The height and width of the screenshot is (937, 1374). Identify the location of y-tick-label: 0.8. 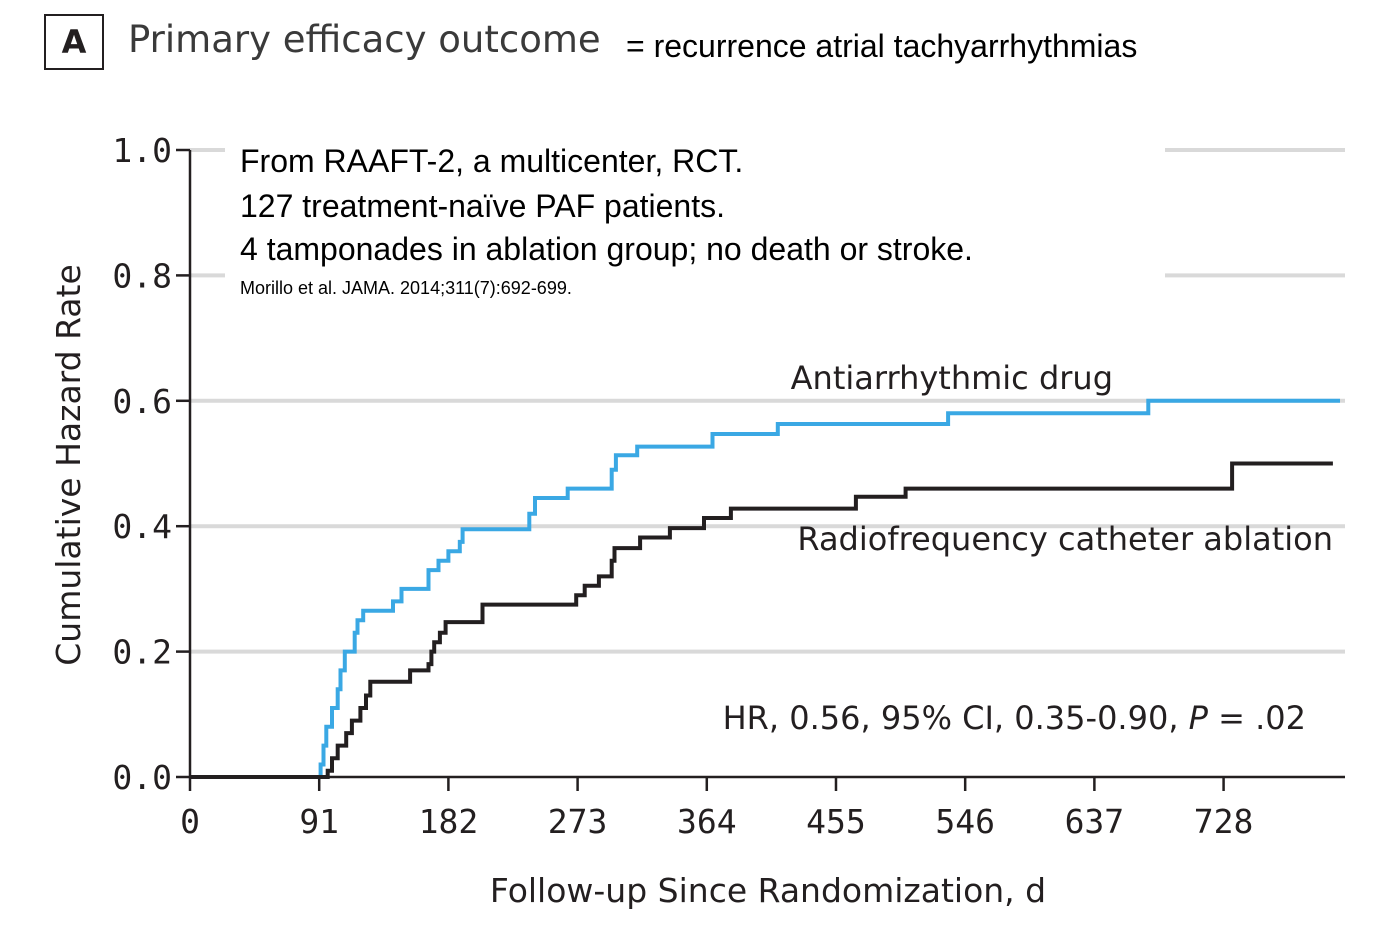
(142, 275).